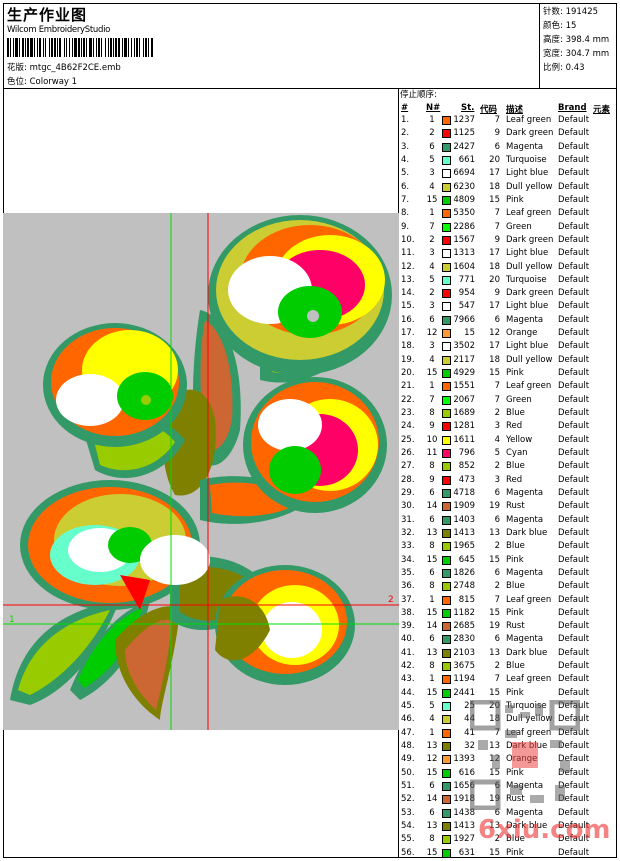  I want to click on stitch-count: 852, so click(466, 466).